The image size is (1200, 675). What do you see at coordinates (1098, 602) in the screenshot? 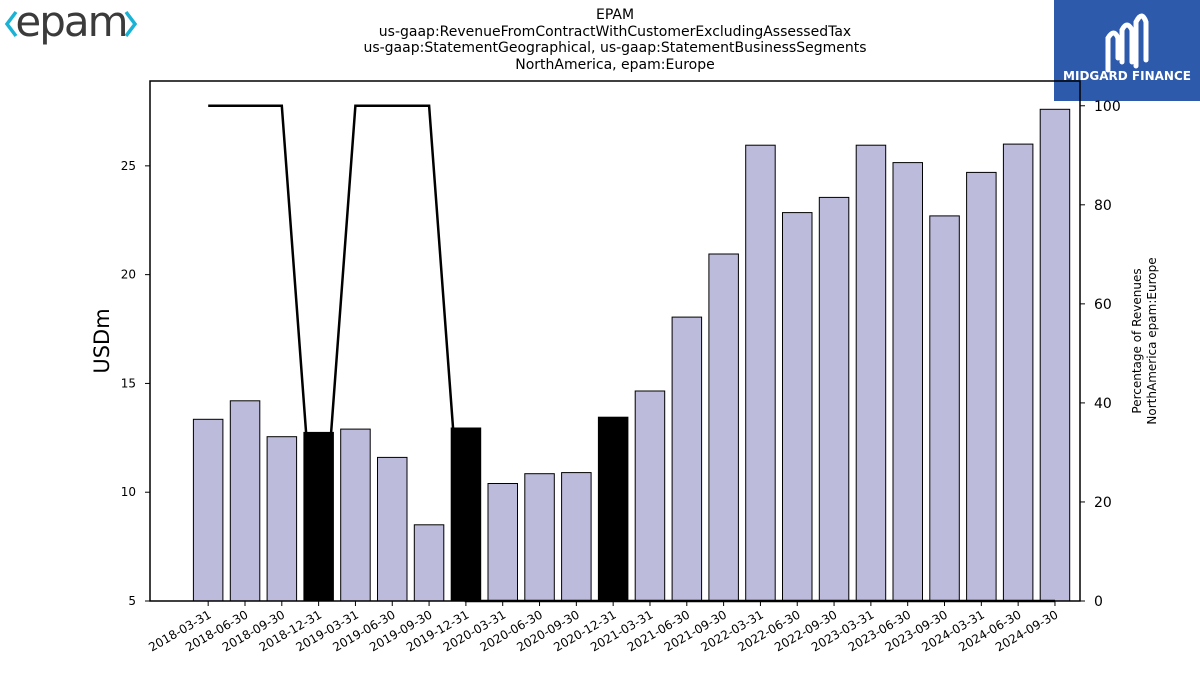
I see `right-tick-label: 0` at bounding box center [1098, 602].